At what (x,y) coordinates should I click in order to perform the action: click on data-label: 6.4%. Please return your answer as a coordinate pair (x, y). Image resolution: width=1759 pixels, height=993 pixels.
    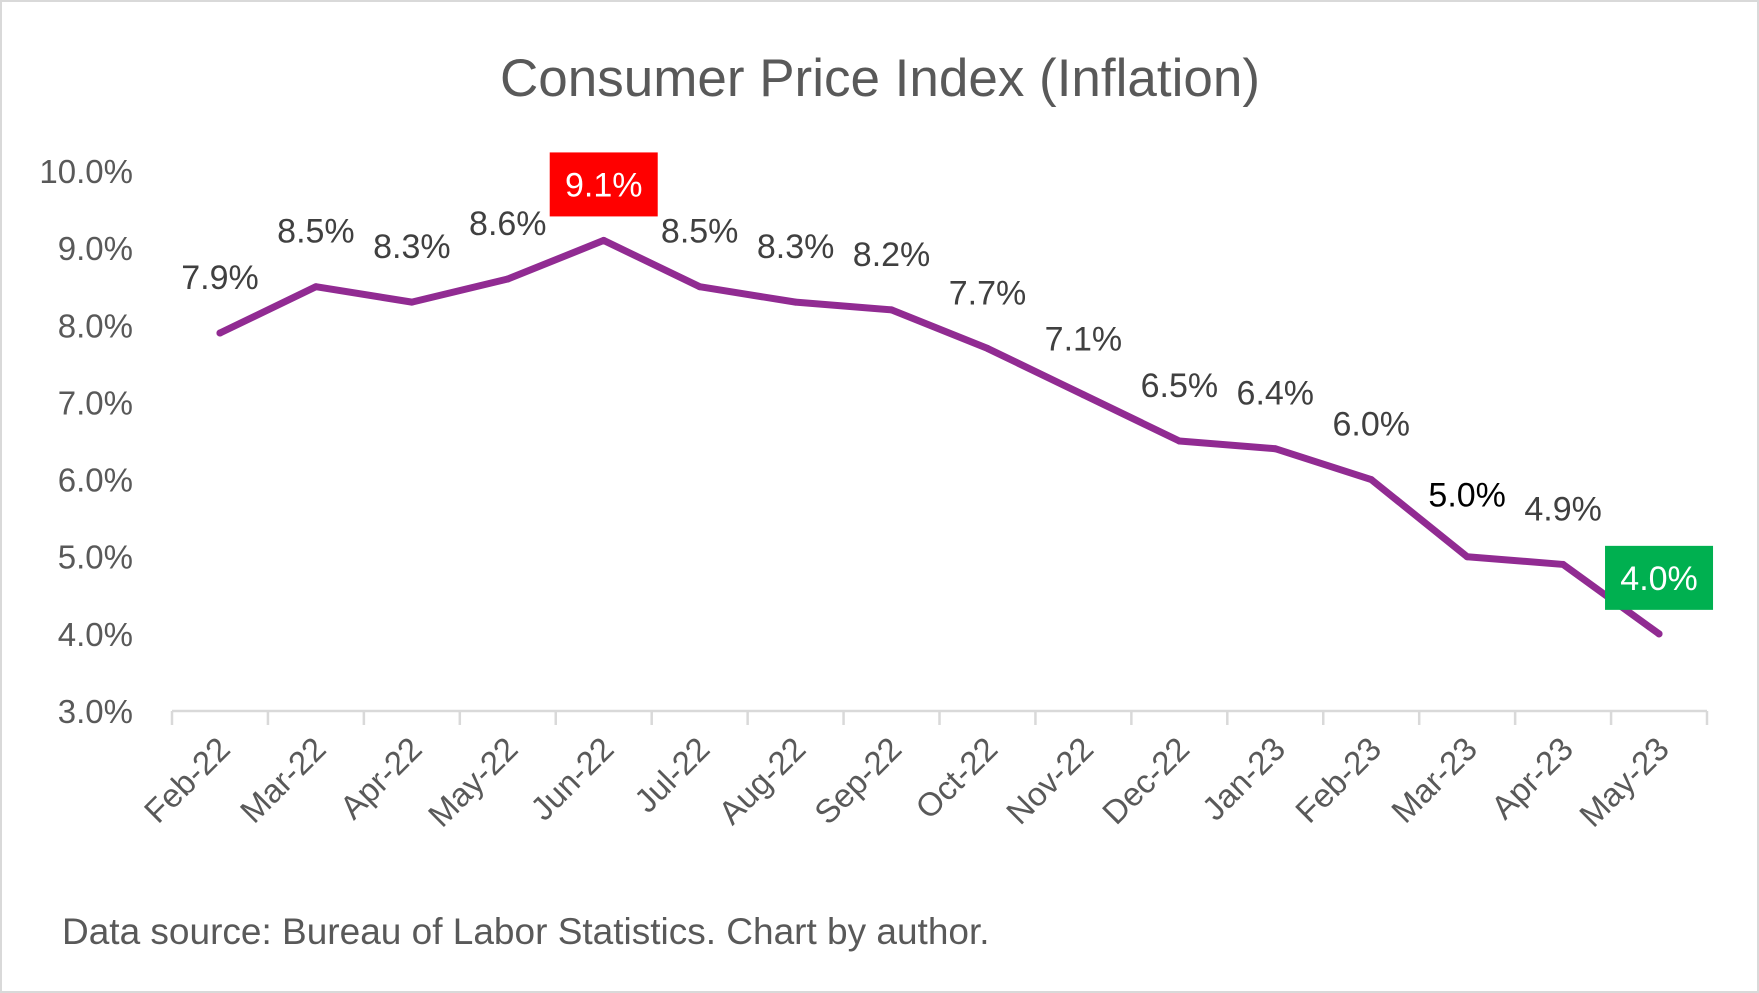
    Looking at the image, I should click on (1276, 394).